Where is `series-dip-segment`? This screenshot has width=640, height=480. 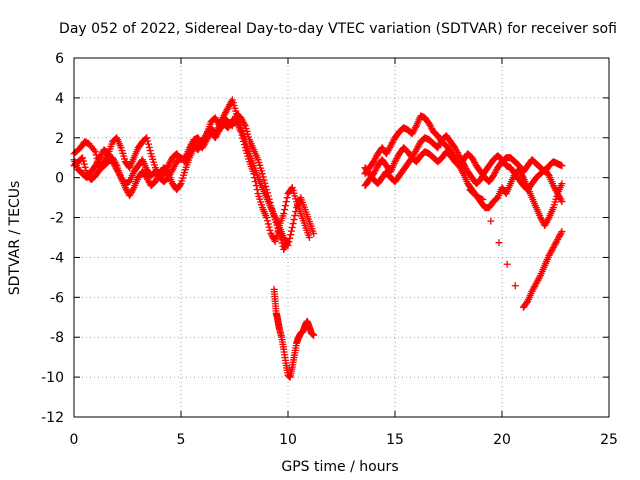
series-dip-segment is located at coordinates (294, 333).